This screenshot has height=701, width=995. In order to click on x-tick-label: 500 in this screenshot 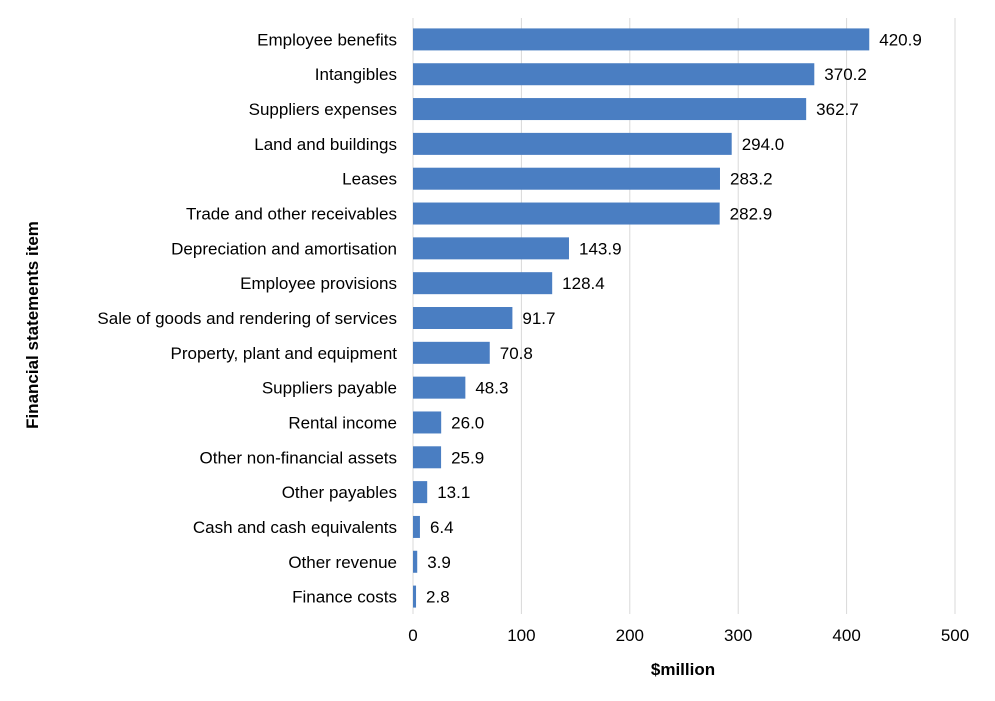, I will do `click(955, 635)`.